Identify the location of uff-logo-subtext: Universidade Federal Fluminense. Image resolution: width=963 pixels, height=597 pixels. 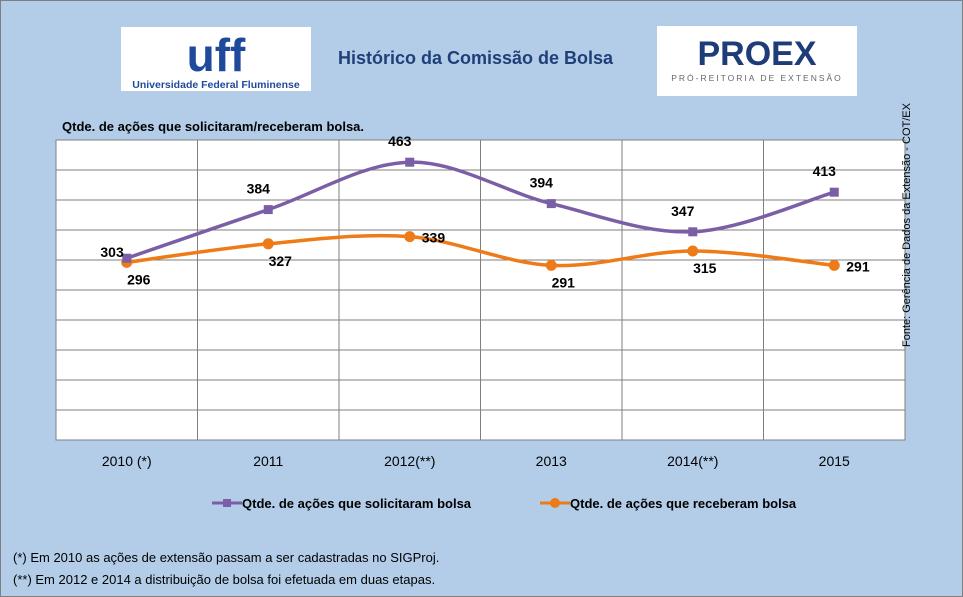
(216, 85).